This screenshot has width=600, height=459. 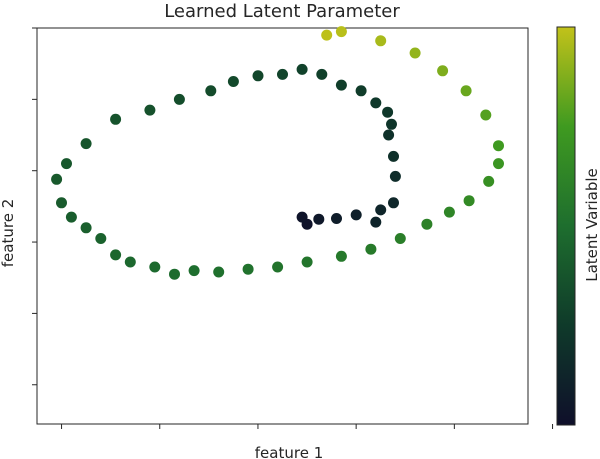 What do you see at coordinates (8, 233) in the screenshot?
I see `y-axis-label: feature 2` at bounding box center [8, 233].